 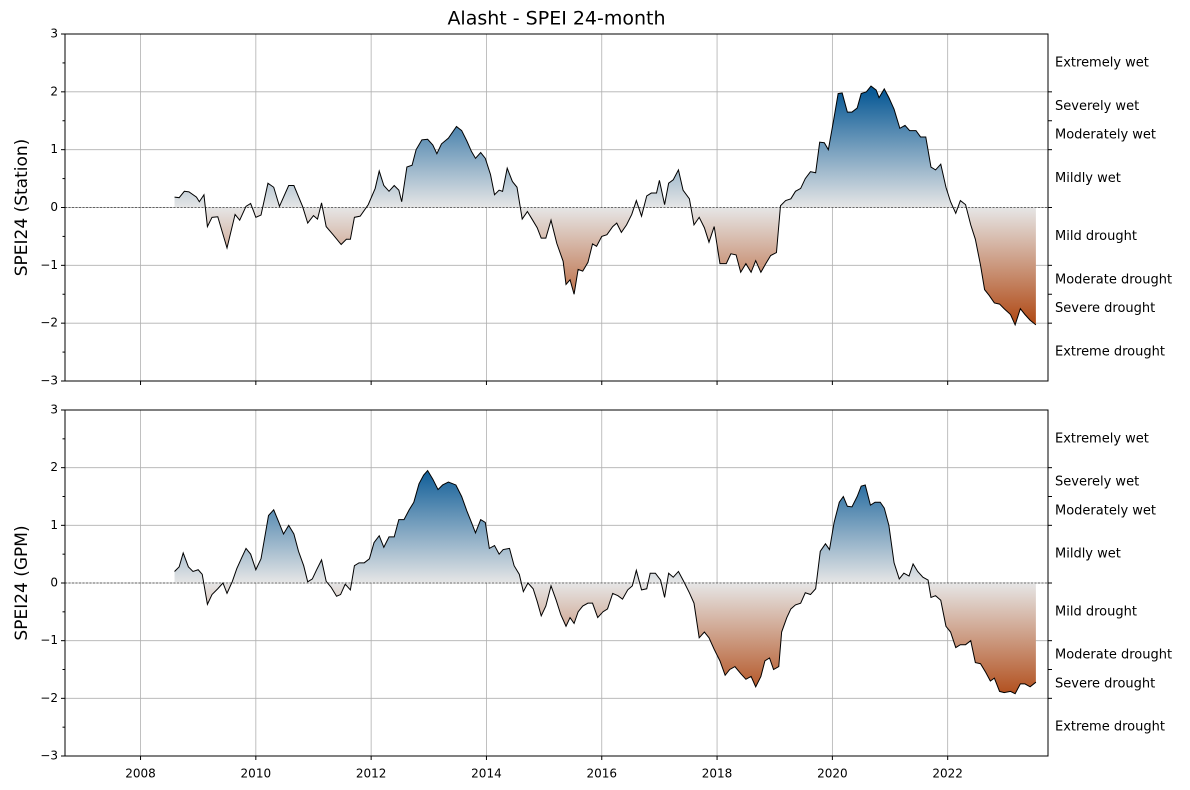 I want to click on x-tick-label: 2022, so click(x=947, y=774).